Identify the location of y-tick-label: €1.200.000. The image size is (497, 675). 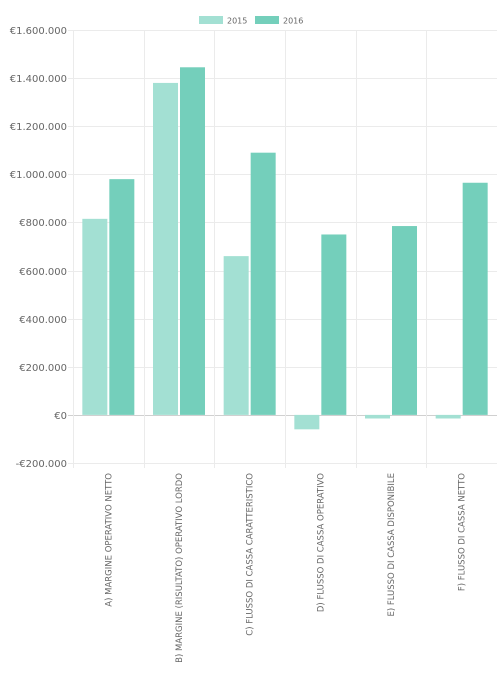
(38, 127).